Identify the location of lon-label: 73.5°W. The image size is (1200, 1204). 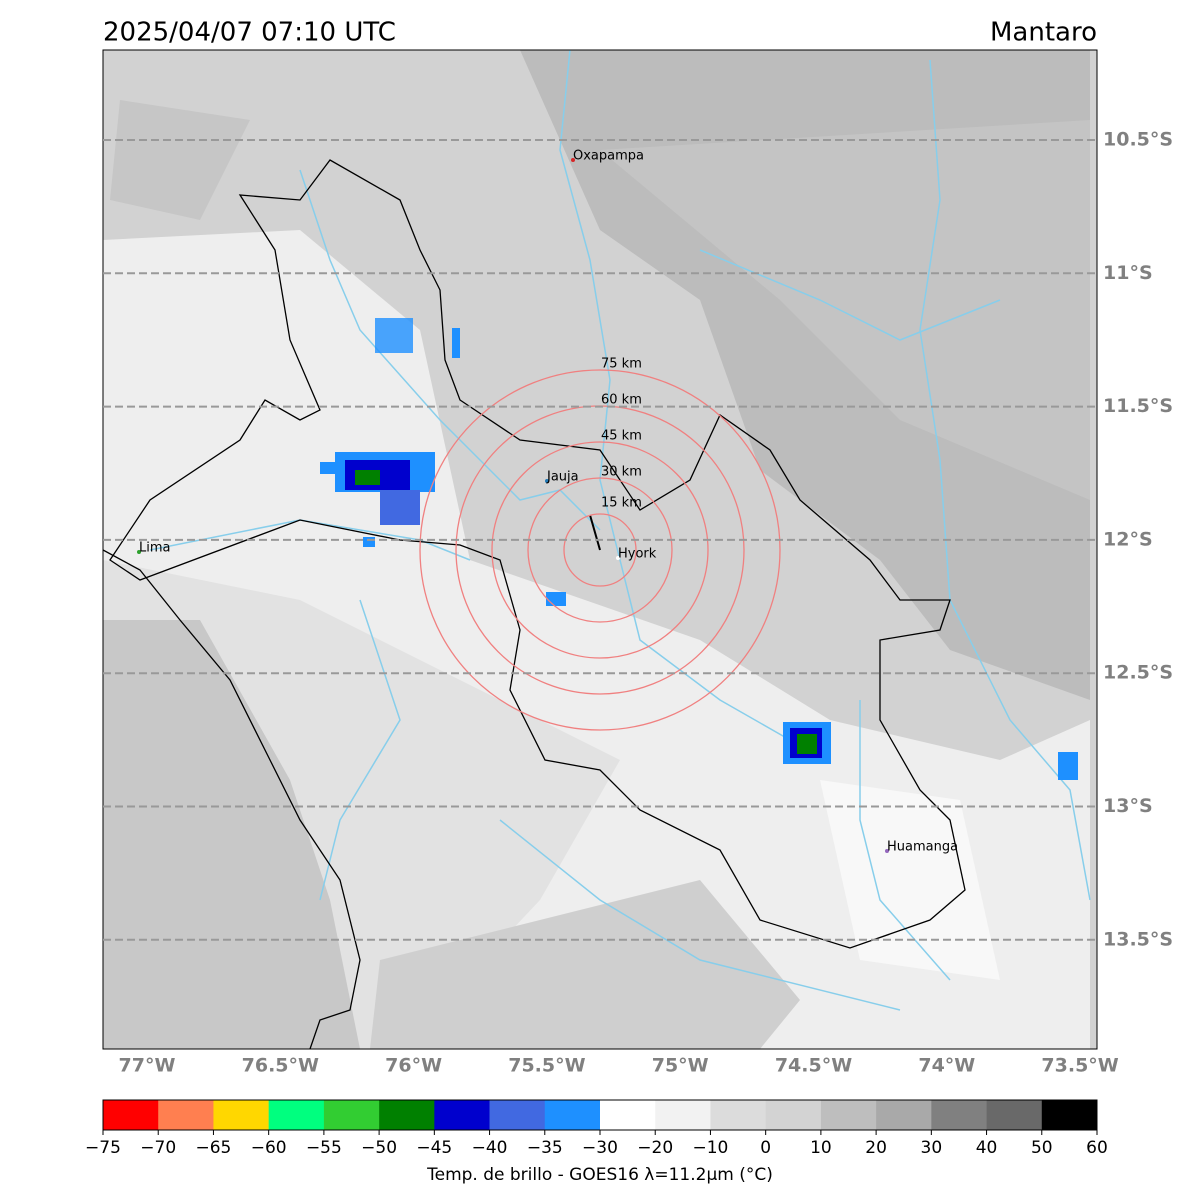
(1079, 1066).